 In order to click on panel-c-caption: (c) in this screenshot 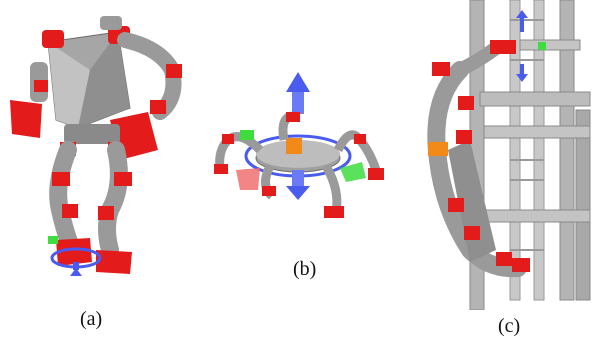, I will do `click(509, 326)`.